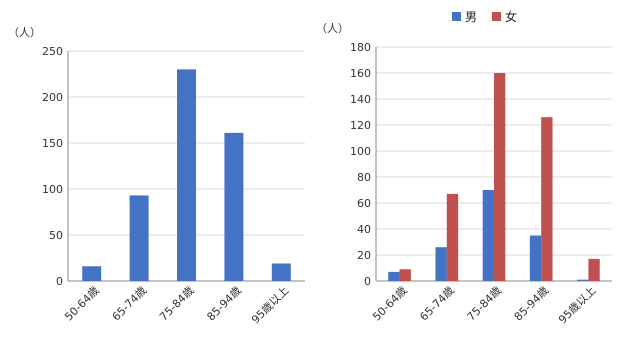 This screenshot has height=354, width=623. I want to click on y-tick-label: 180, so click(360, 47).